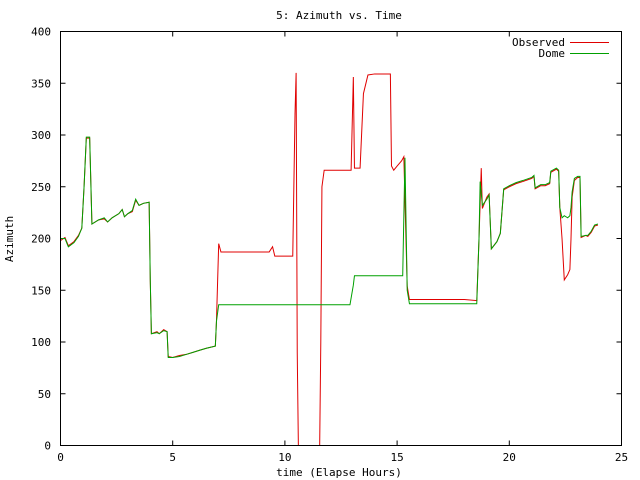  What do you see at coordinates (621, 457) in the screenshot?
I see `x-tick-label: 25` at bounding box center [621, 457].